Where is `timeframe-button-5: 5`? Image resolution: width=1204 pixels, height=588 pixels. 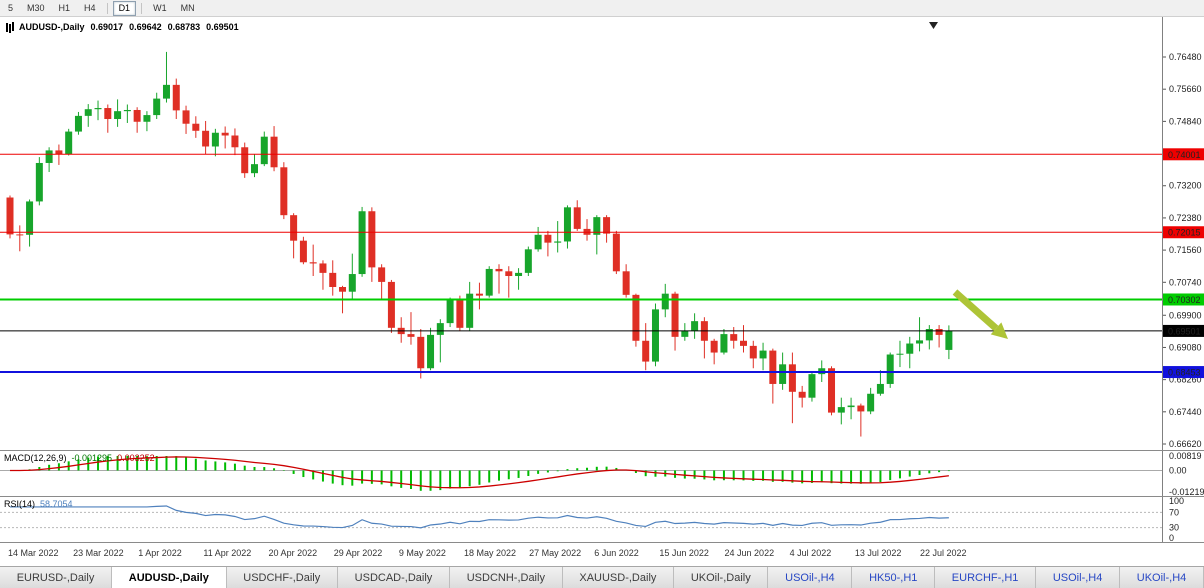
timeframe-button-5: 5 is located at coordinates (10, 8).